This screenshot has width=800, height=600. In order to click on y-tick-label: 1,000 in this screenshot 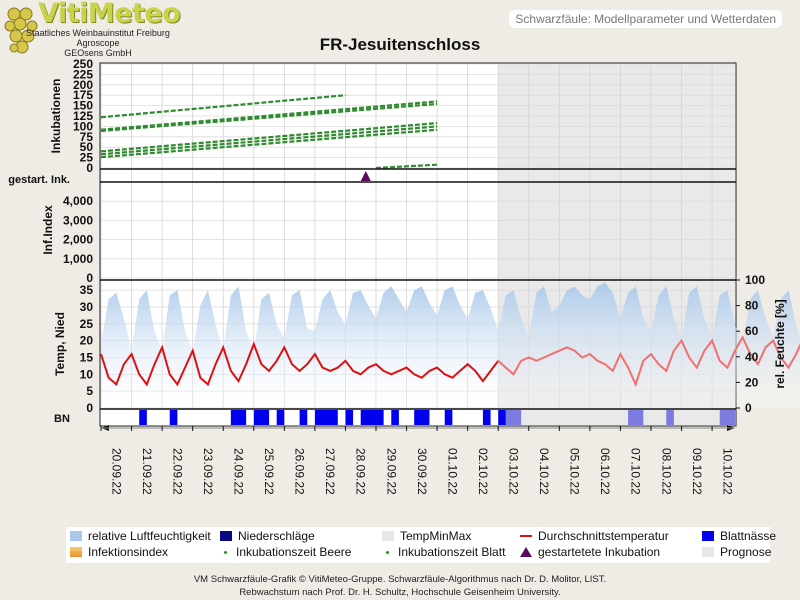, I will do `click(78, 259)`.